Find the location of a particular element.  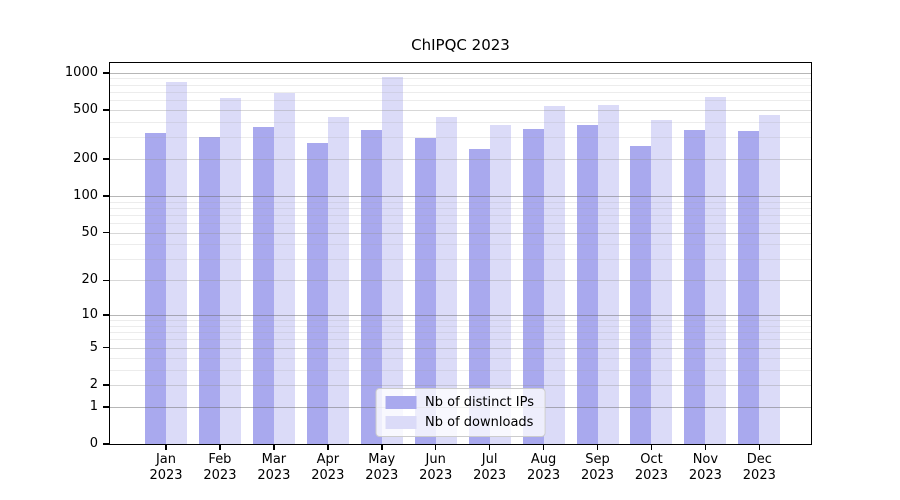

chart-title: ChIPQC 2023 is located at coordinates (460, 45).